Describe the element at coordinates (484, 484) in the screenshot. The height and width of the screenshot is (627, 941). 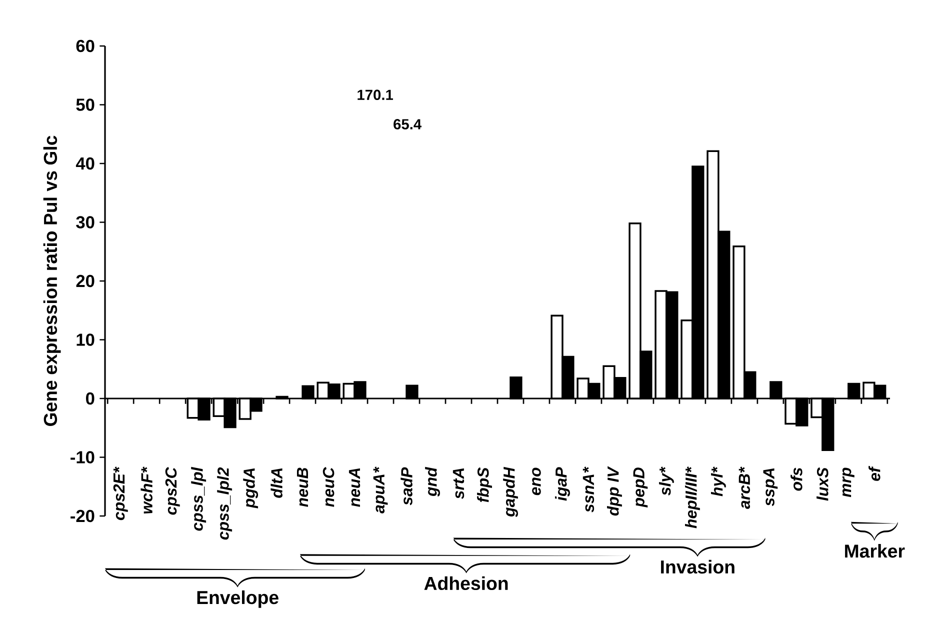
I see `x-tick-label: fbpS` at that location.